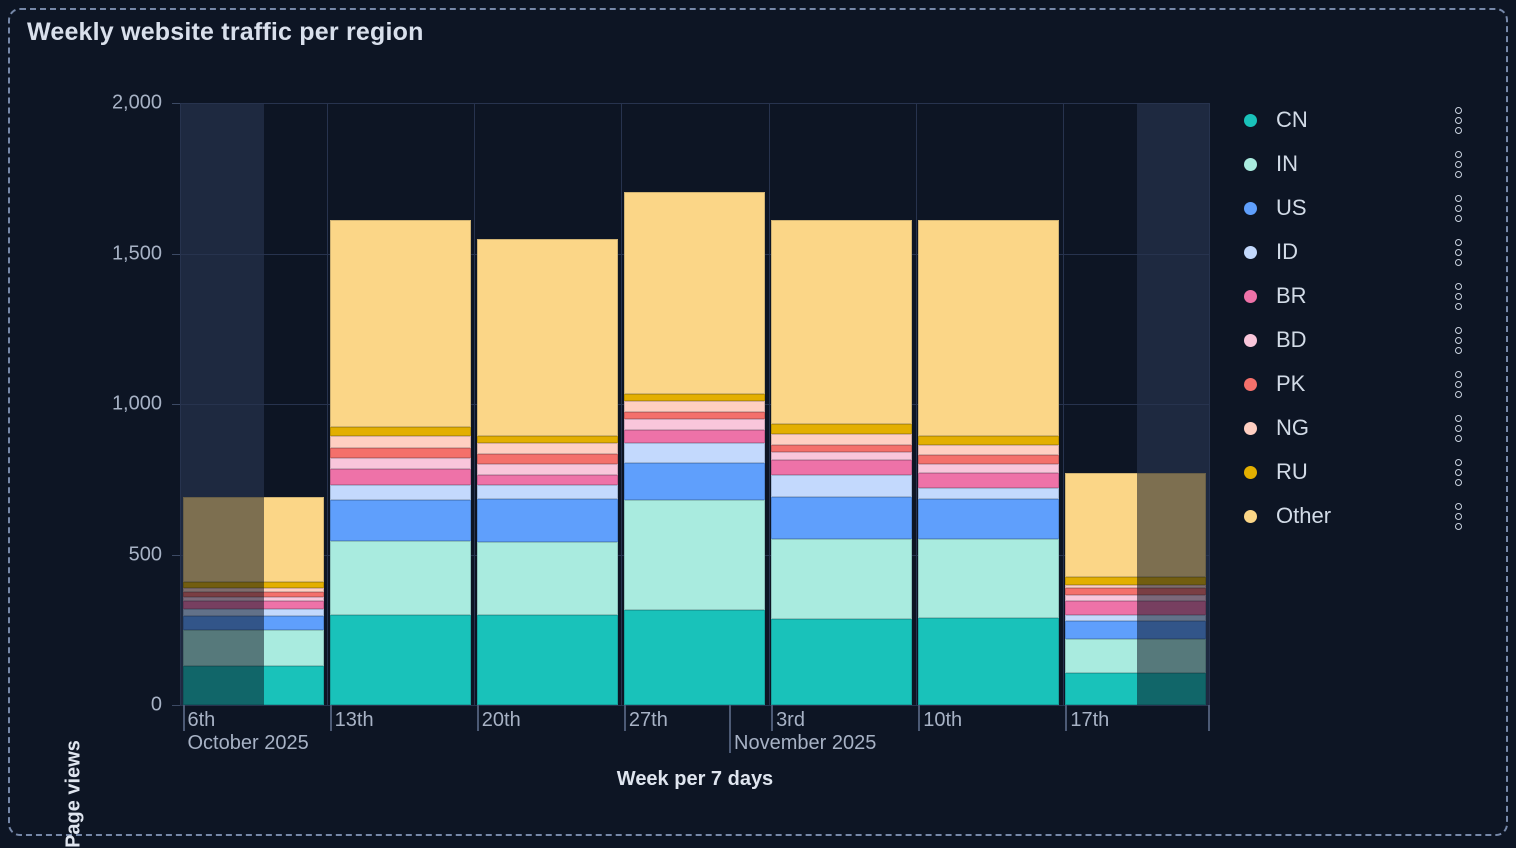 This screenshot has width=1516, height=848. I want to click on y-gridline, so click(695, 103).